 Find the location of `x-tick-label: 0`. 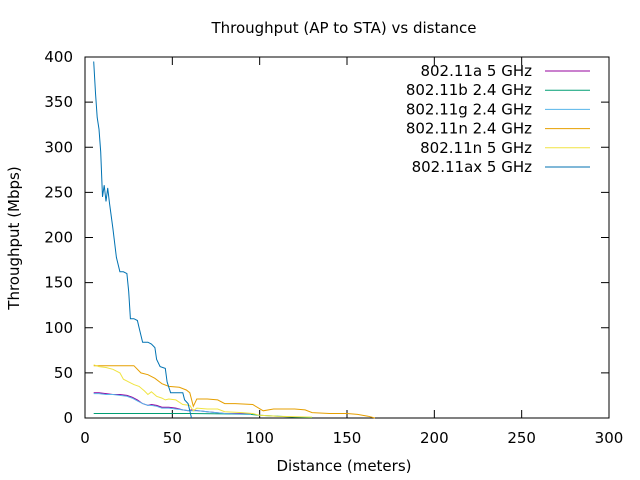

x-tick-label: 0 is located at coordinates (85, 438).